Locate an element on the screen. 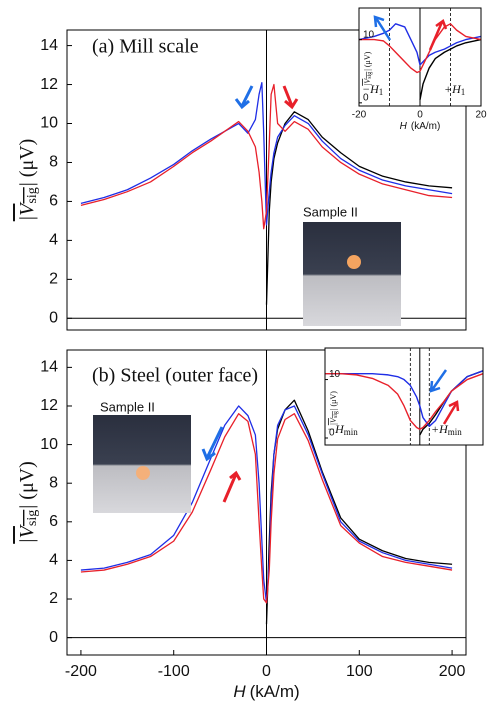 The image size is (487, 705). x-tick-label: 20 is located at coordinates (481, 115).